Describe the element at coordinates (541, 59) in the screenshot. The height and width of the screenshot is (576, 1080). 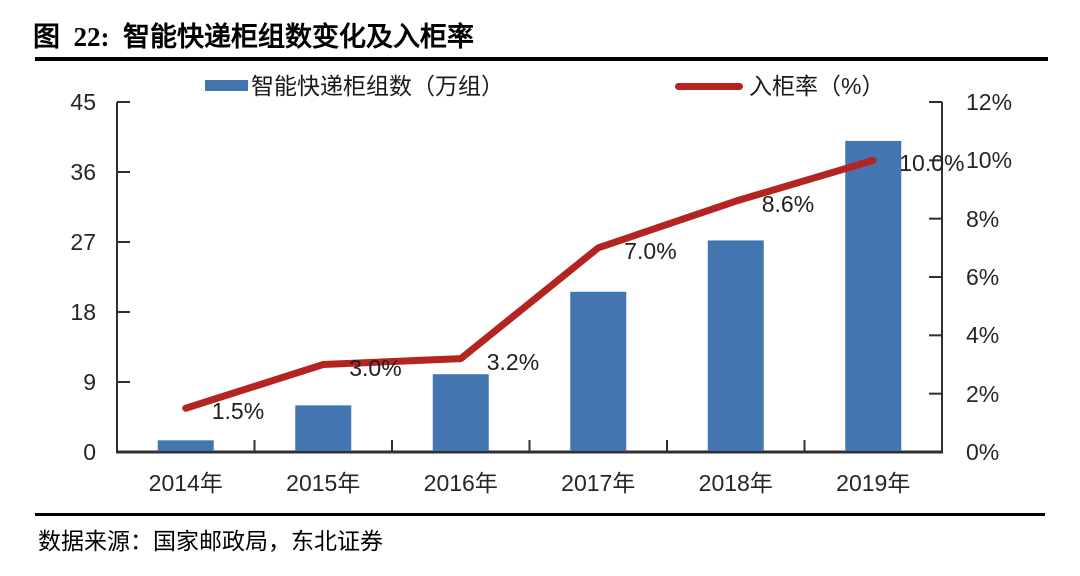
I see `title-underline` at that location.